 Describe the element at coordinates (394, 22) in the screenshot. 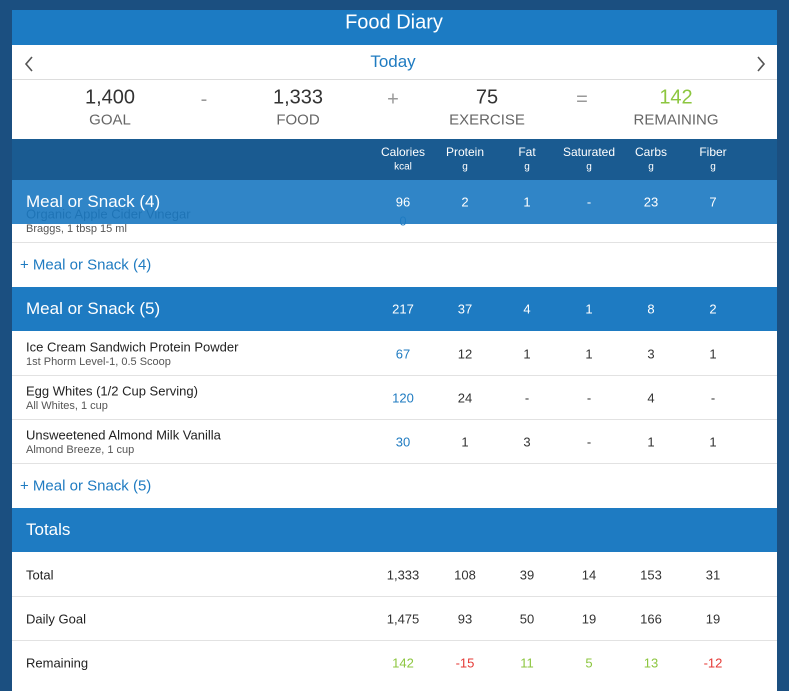

I see `title: Food Diary` at that location.